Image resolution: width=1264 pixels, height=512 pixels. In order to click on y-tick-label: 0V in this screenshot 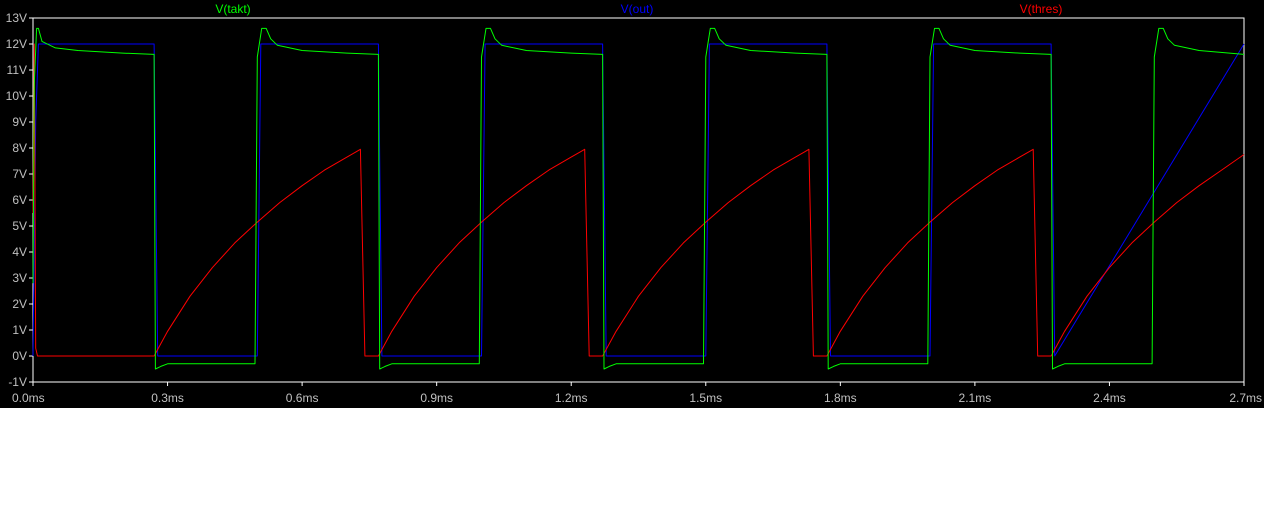, I will do `click(19, 356)`.